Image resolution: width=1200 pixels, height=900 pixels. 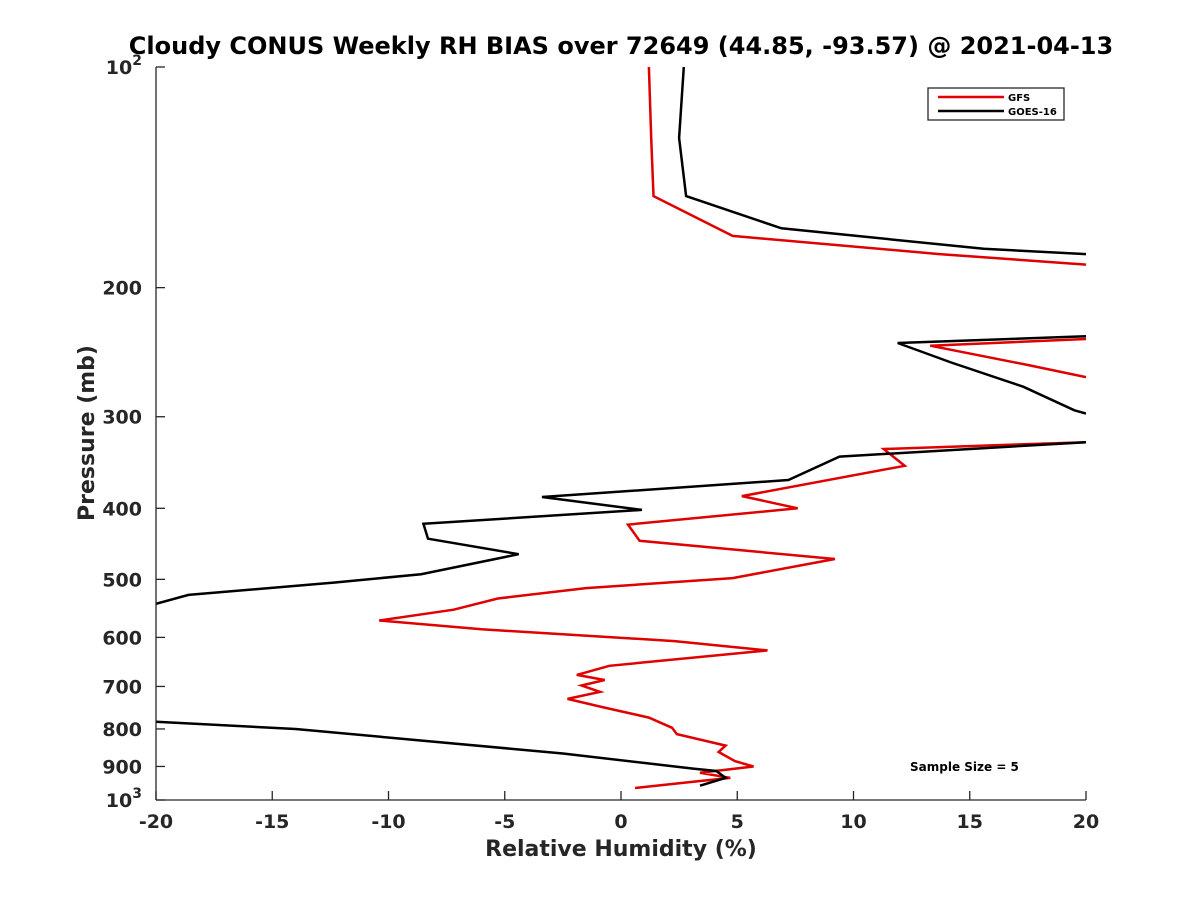 I want to click on x-tick-label: 10, so click(x=853, y=822).